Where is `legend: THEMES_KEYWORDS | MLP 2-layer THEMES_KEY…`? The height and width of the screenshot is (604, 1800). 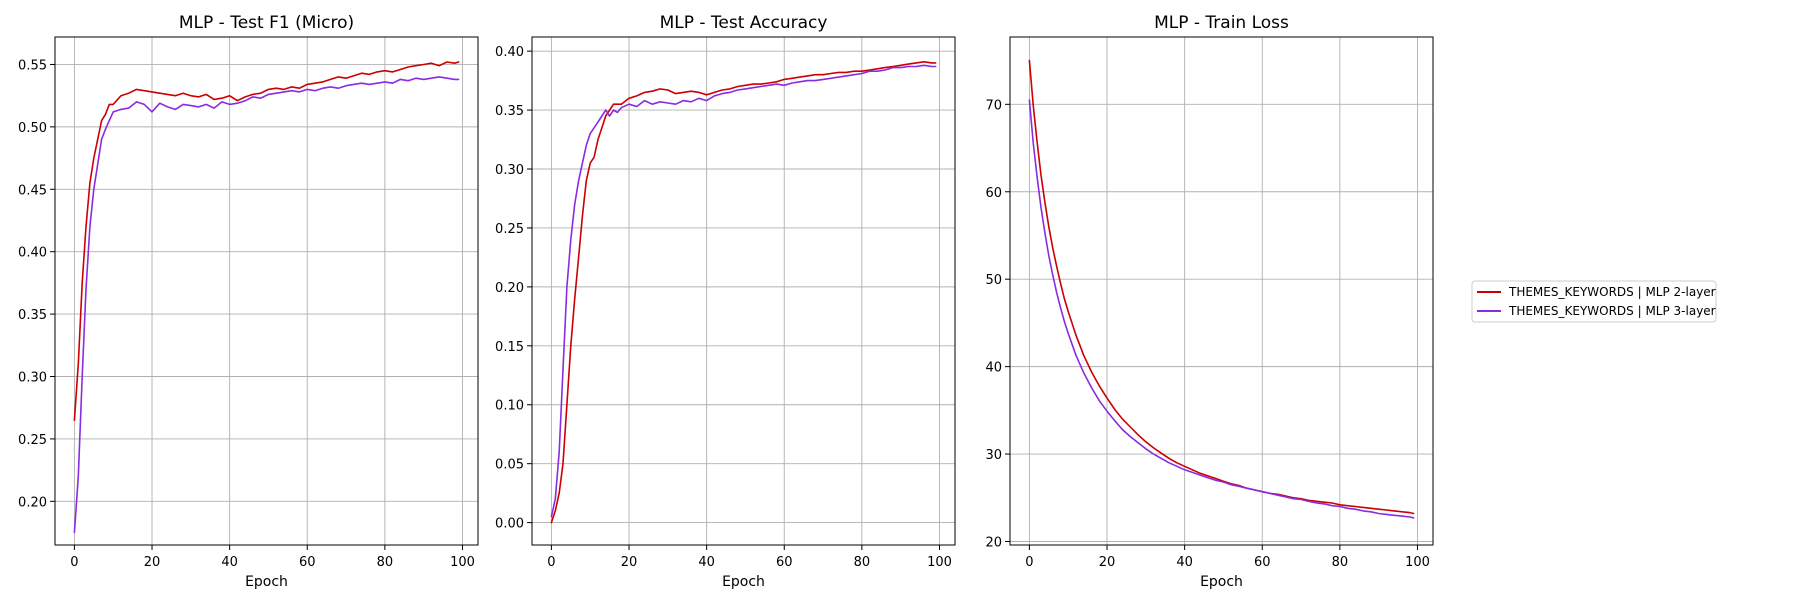
legend: THEMES_KEYWORDS | MLP 2-layer THEMES_KEY… is located at coordinates (1594, 301).